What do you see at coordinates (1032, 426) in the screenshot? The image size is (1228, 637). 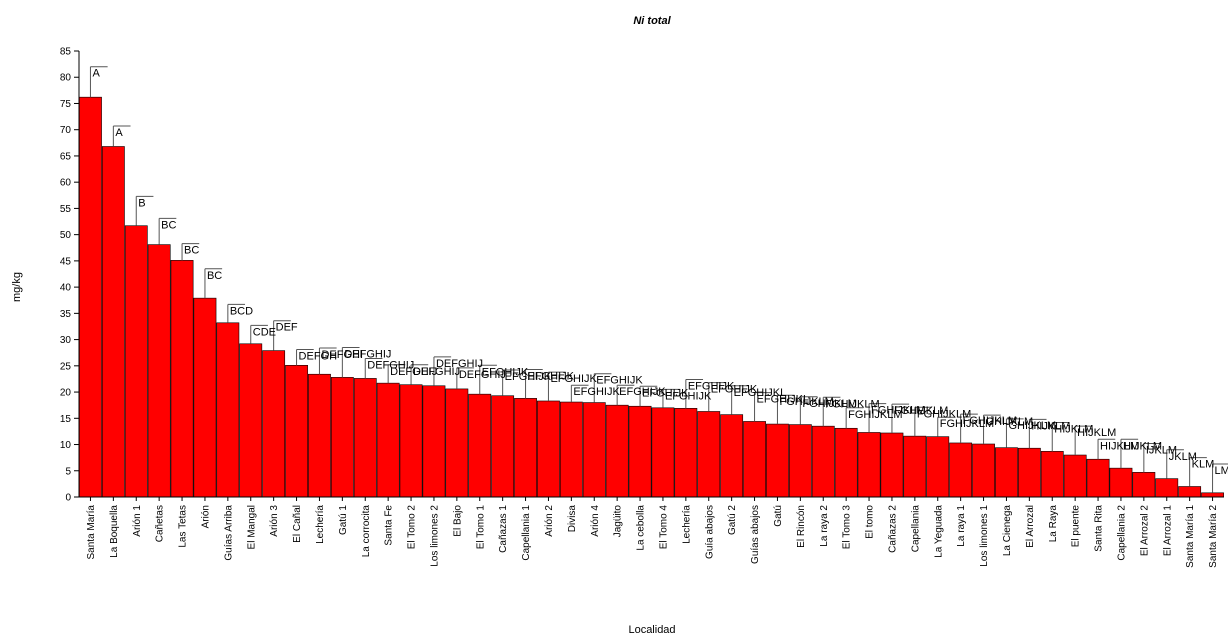 I see `group-label: GHIJKLM` at bounding box center [1032, 426].